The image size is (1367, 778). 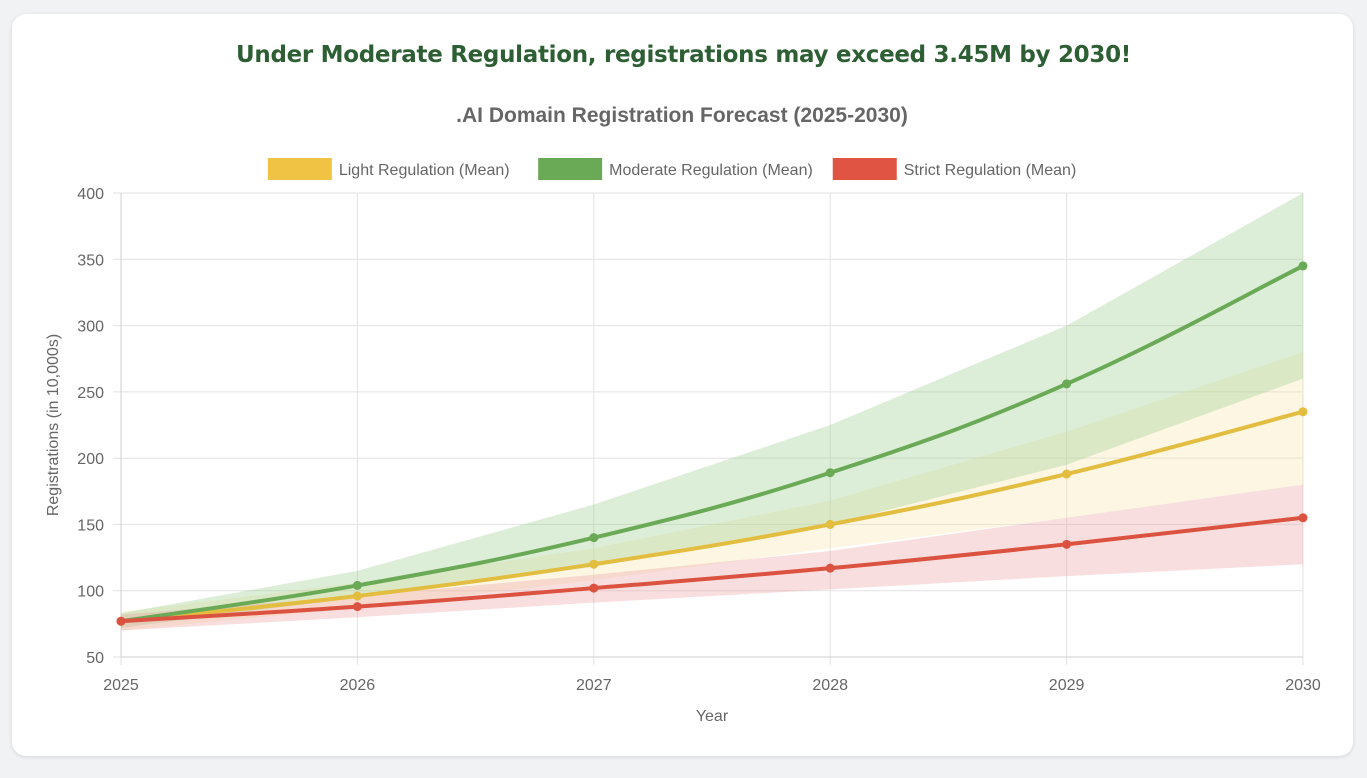 I want to click on x-axis-label: Year, so click(x=712, y=716).